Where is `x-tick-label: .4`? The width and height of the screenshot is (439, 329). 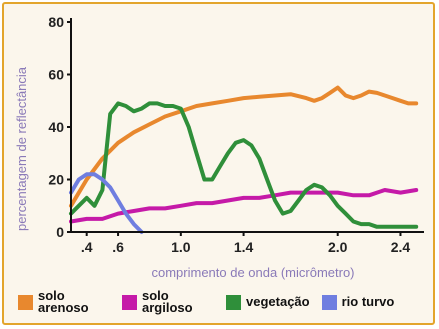
x-tick-label: .4 is located at coordinates (87, 247).